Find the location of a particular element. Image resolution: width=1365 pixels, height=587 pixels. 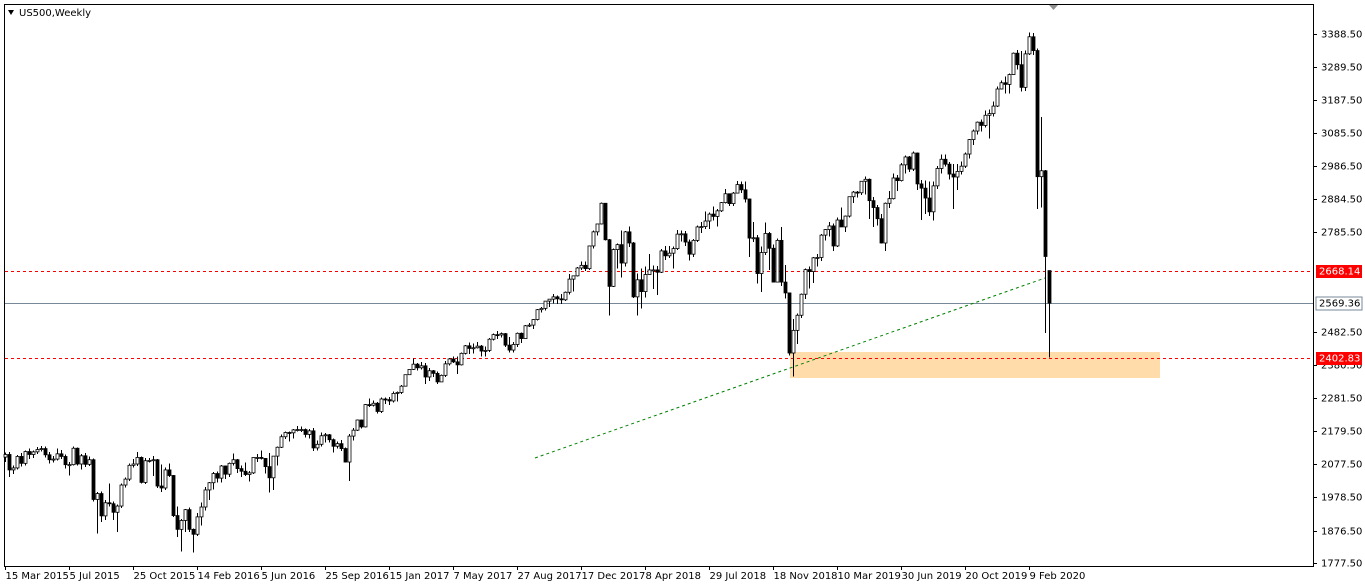

chart-title: US500,Weekly is located at coordinates (55, 13).